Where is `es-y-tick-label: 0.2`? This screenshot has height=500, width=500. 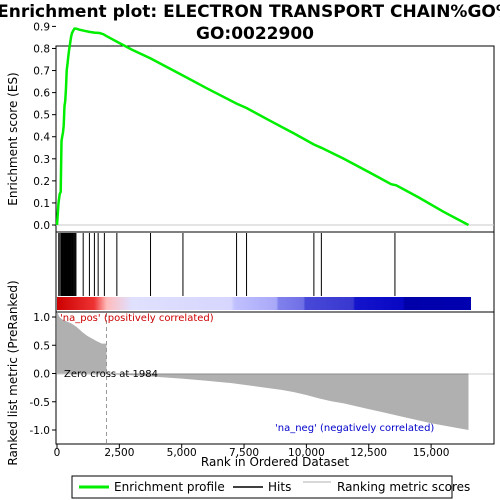
es-y-tick-label: 0.2 is located at coordinates (41, 182).